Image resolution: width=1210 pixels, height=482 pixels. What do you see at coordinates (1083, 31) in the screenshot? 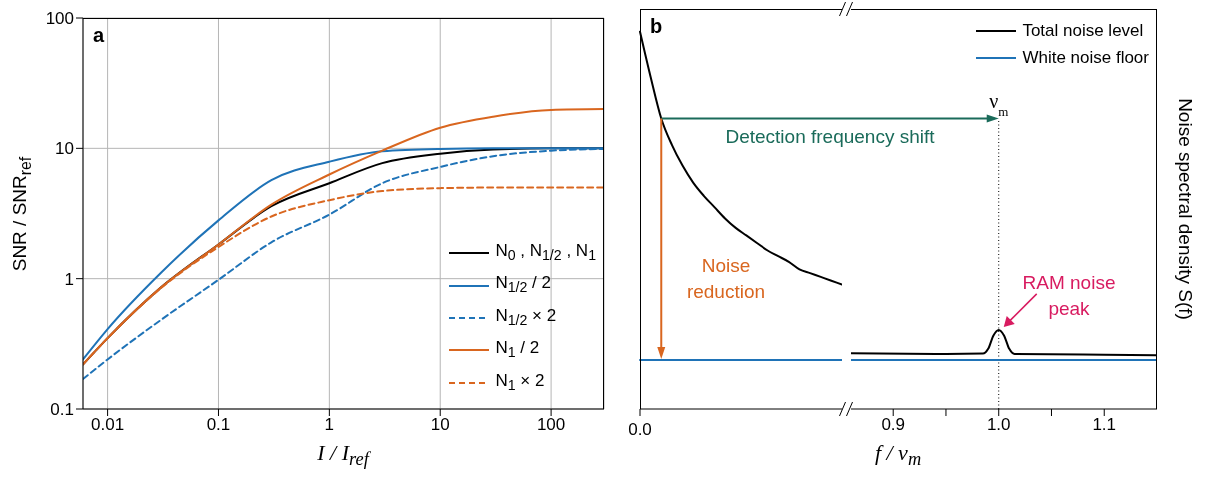
I see `legend-label: Total noise level` at bounding box center [1083, 31].